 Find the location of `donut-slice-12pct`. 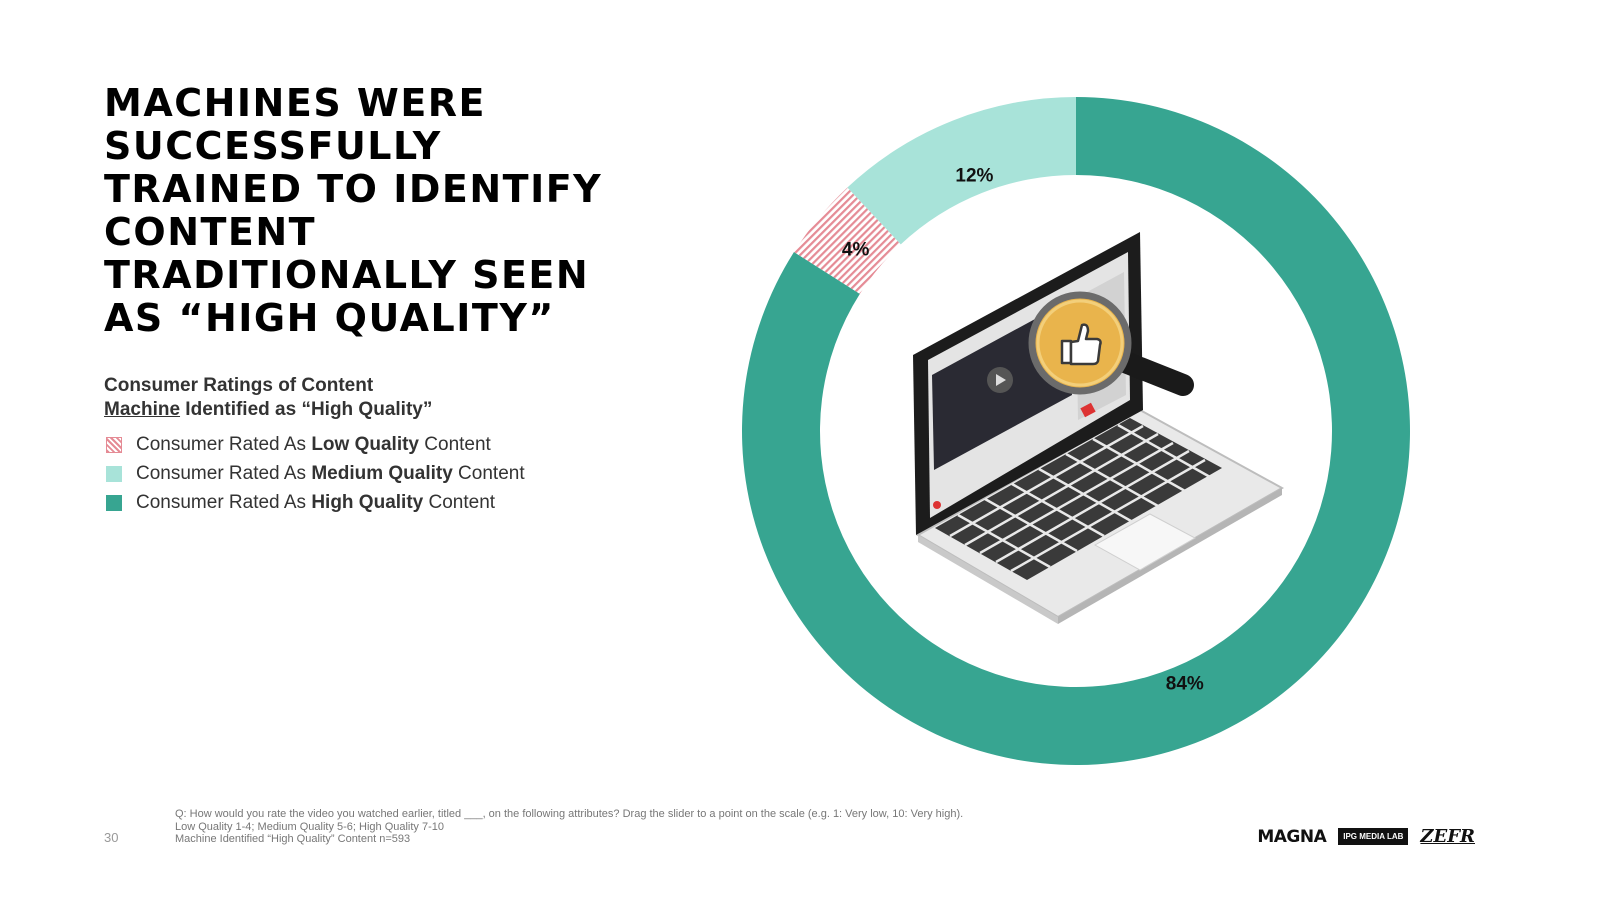

donut-slice-12pct is located at coordinates (961, 171).